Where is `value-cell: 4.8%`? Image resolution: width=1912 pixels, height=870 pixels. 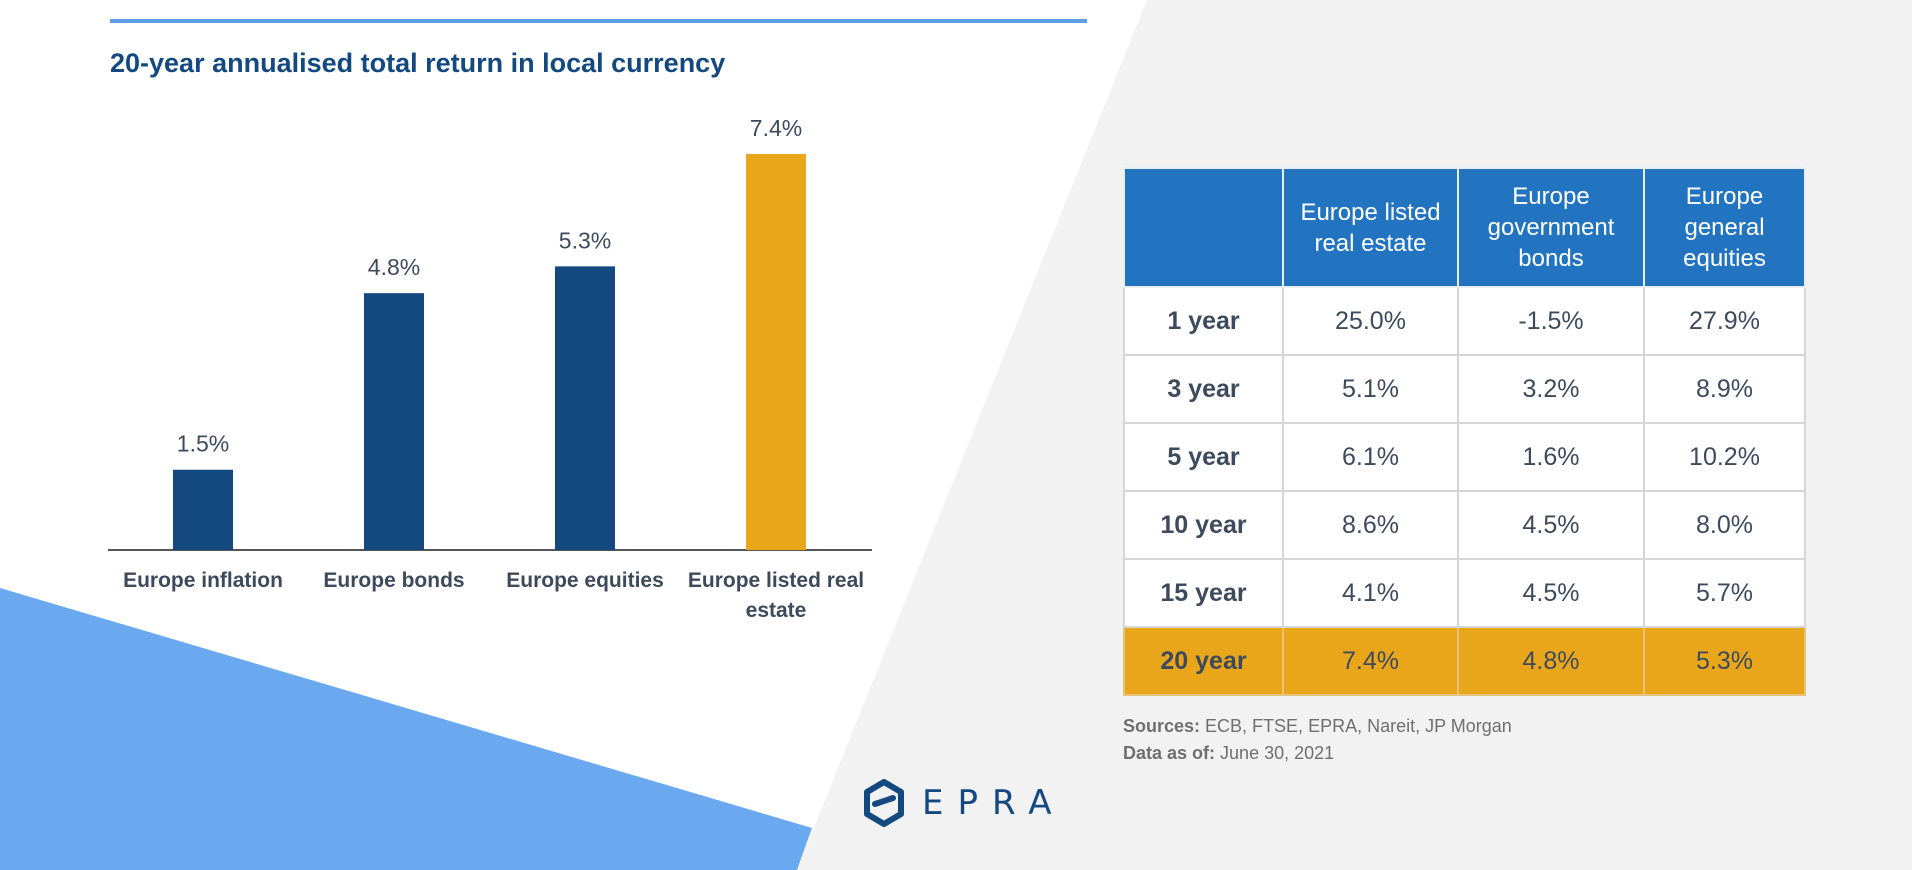 value-cell: 4.8% is located at coordinates (1551, 661).